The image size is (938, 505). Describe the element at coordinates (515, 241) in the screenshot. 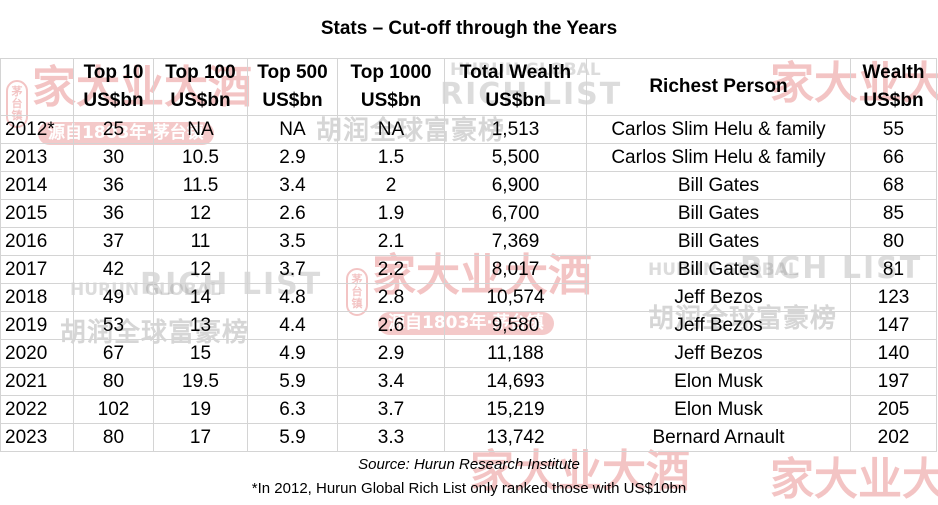

I see `cell-total-wealth: 7,369` at that location.